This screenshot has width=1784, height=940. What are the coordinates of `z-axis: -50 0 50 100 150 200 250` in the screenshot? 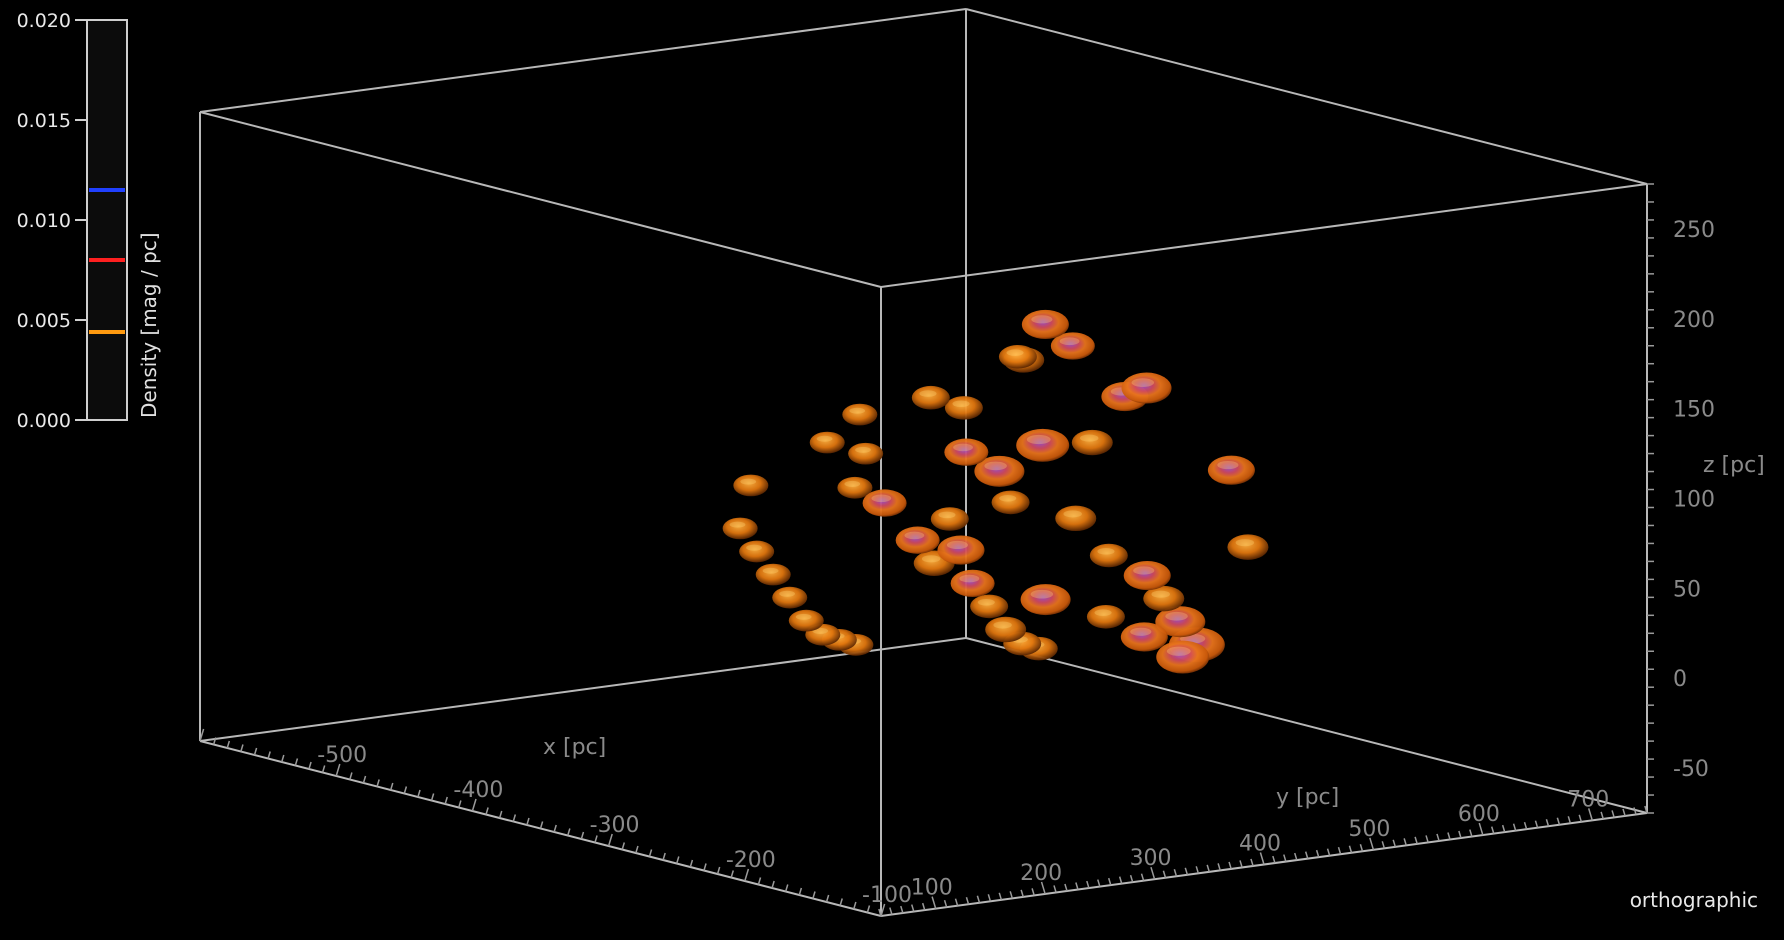 It's located at (1681, 498).